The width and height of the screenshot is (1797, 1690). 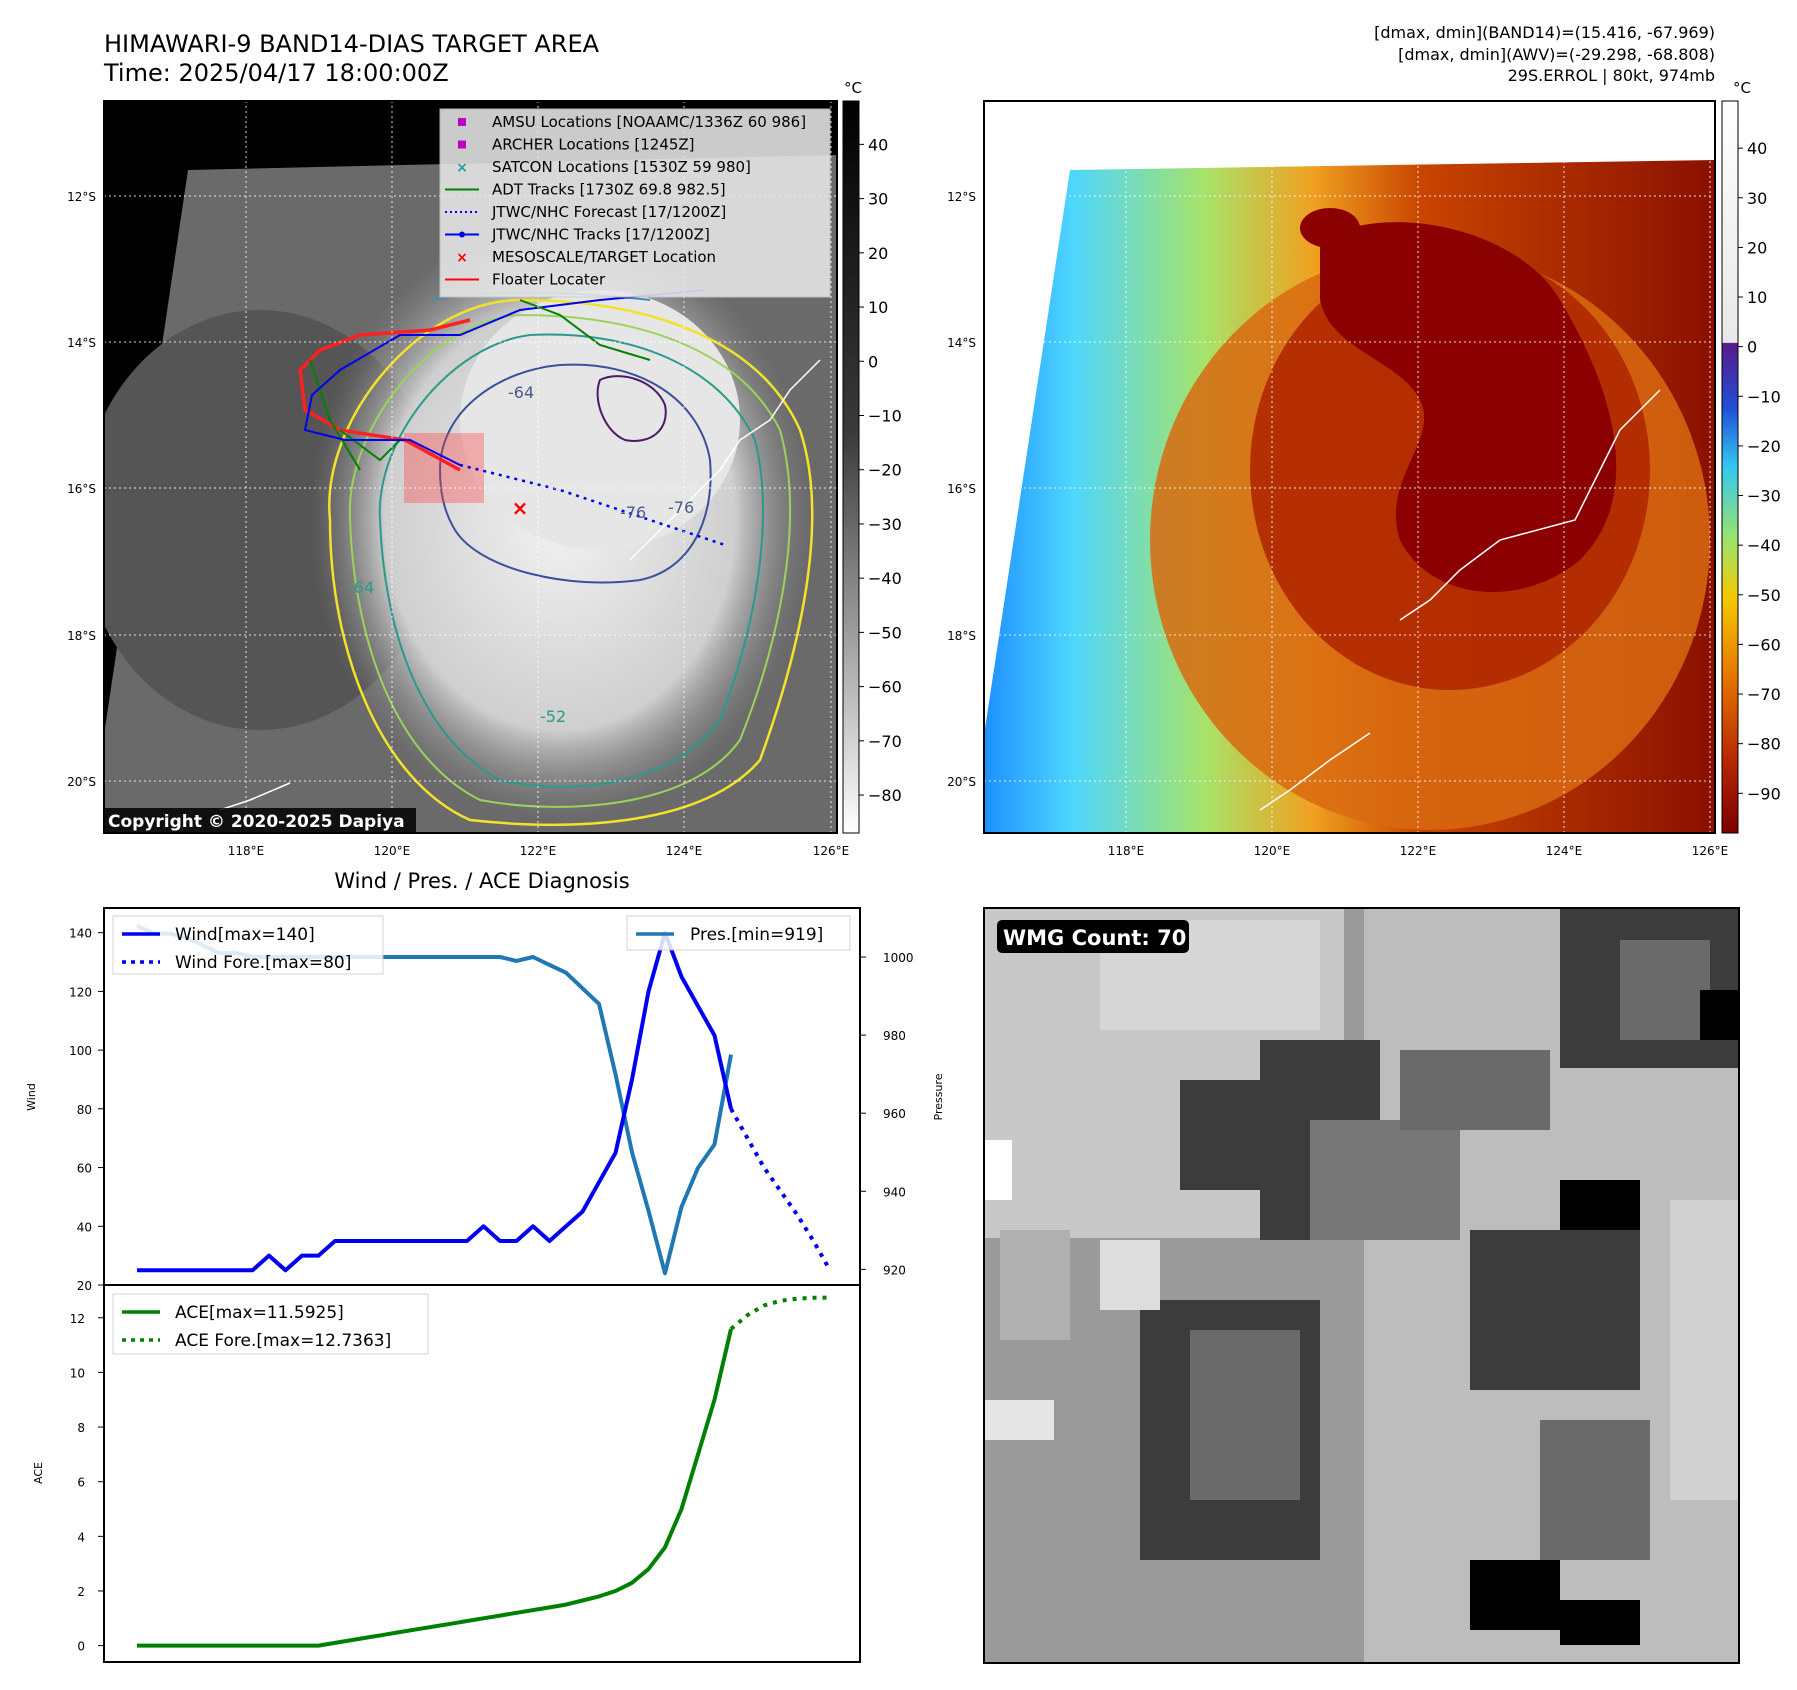 I want to click on pressure-tick-label: 960, so click(x=894, y=1114).